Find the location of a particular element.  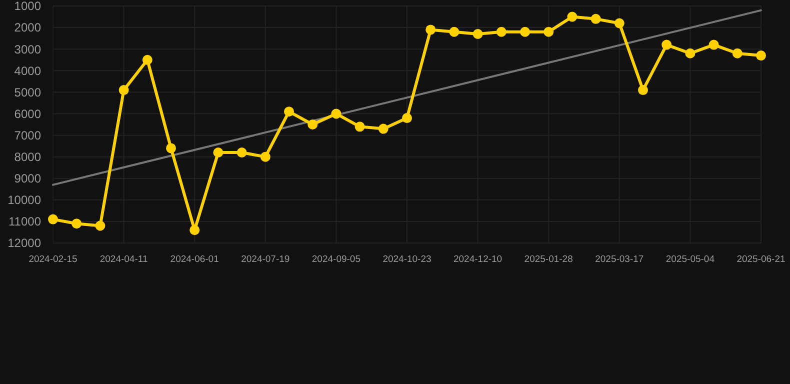

y-tick-label: 4000 is located at coordinates (28, 71).